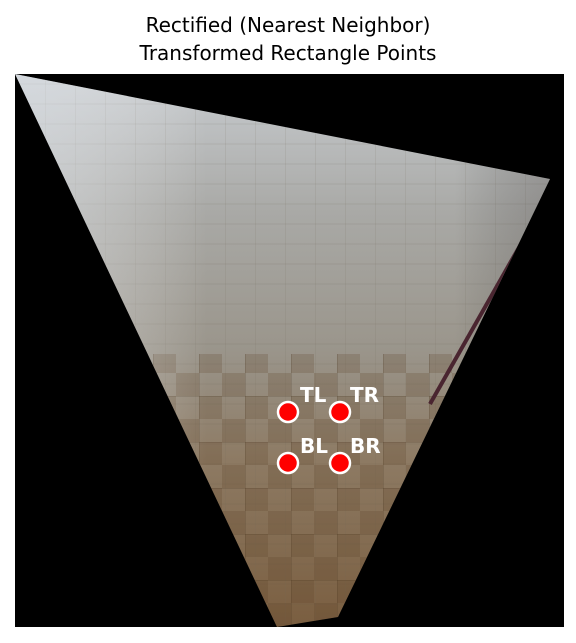  What do you see at coordinates (364, 395) in the screenshot?
I see `point-tr-label: TR` at bounding box center [364, 395].